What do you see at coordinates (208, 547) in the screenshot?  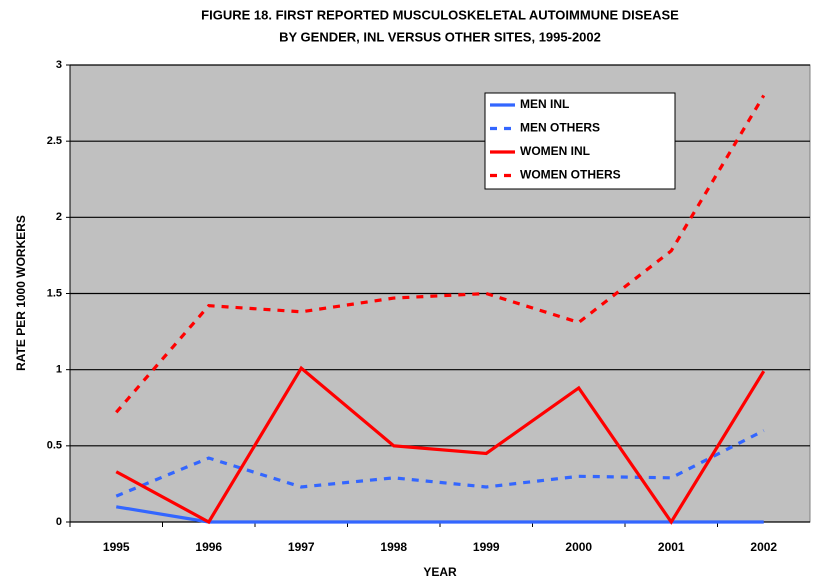 I see `x-tick-label: 1996` at bounding box center [208, 547].